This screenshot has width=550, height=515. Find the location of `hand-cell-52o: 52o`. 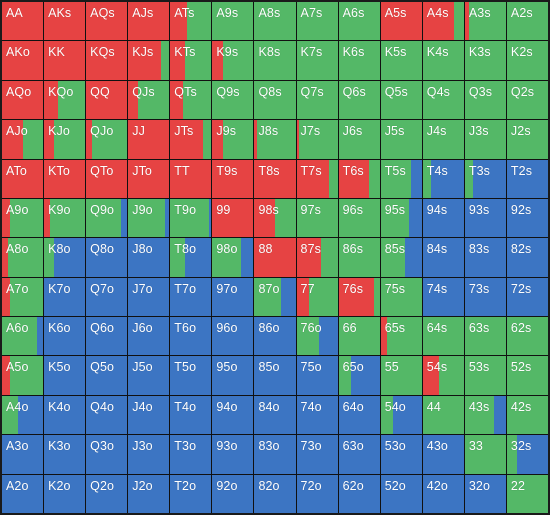

hand-cell-52o: 52o is located at coordinates (401, 493).